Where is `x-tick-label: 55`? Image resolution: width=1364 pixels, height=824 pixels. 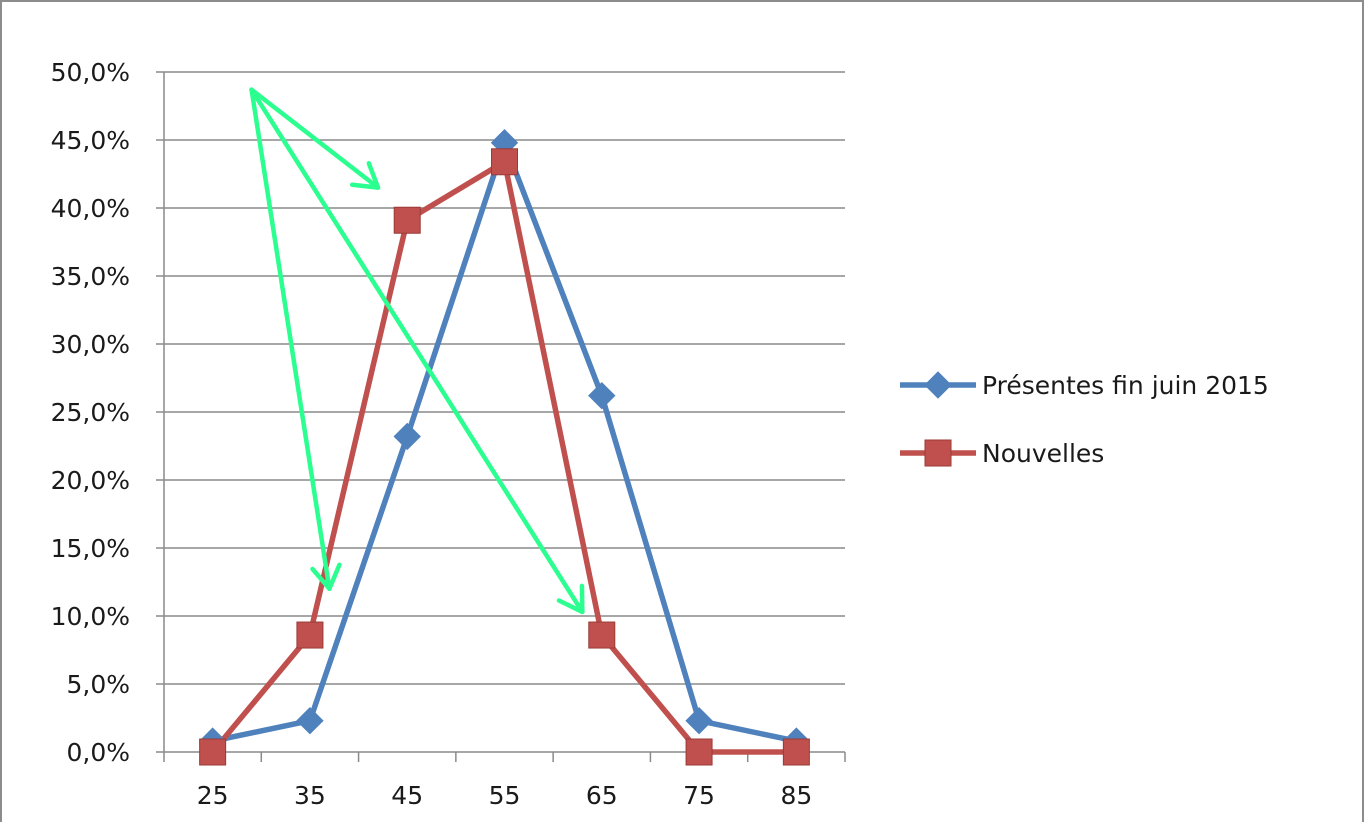
x-tick-label: 55 is located at coordinates (505, 795).